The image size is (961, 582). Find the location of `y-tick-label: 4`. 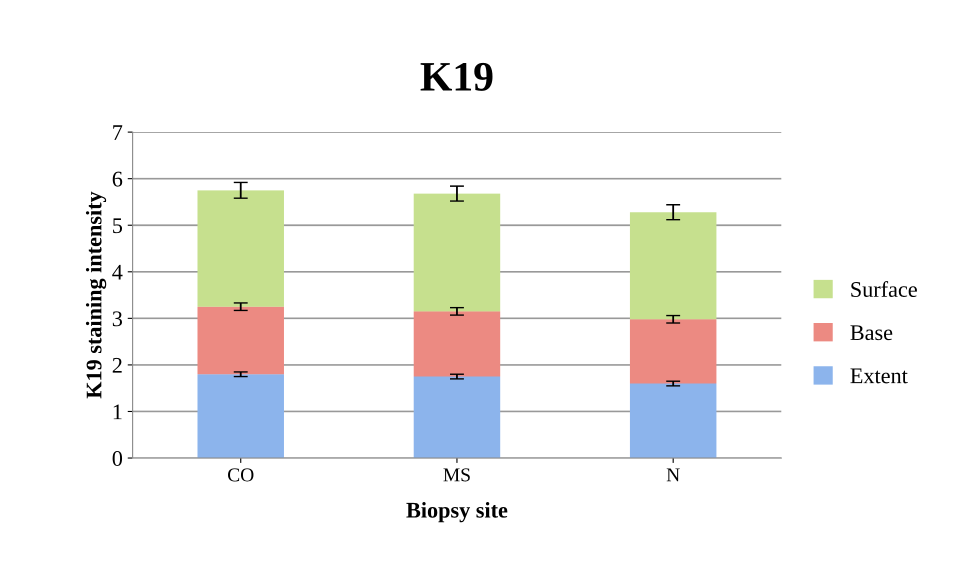

y-tick-label: 4 is located at coordinates (117, 272).